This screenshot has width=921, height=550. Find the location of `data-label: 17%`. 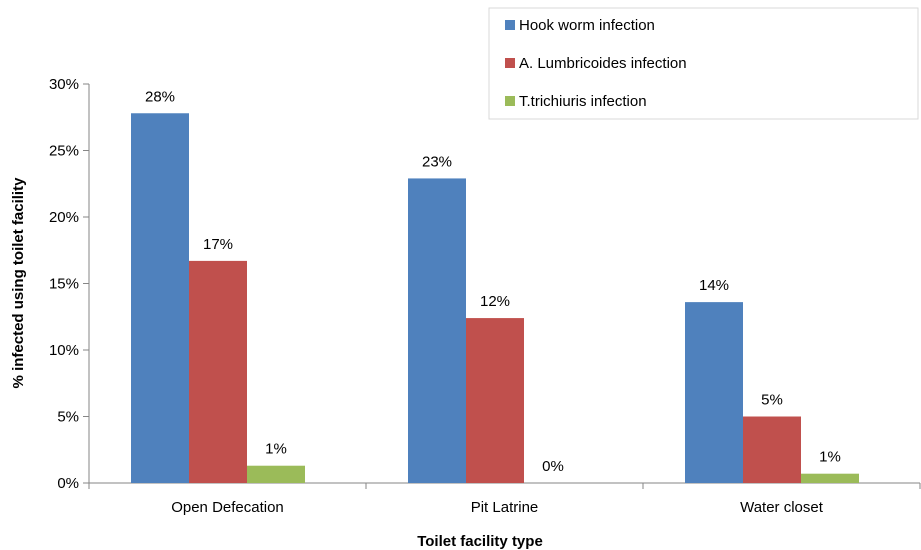

data-label: 17% is located at coordinates (218, 244).